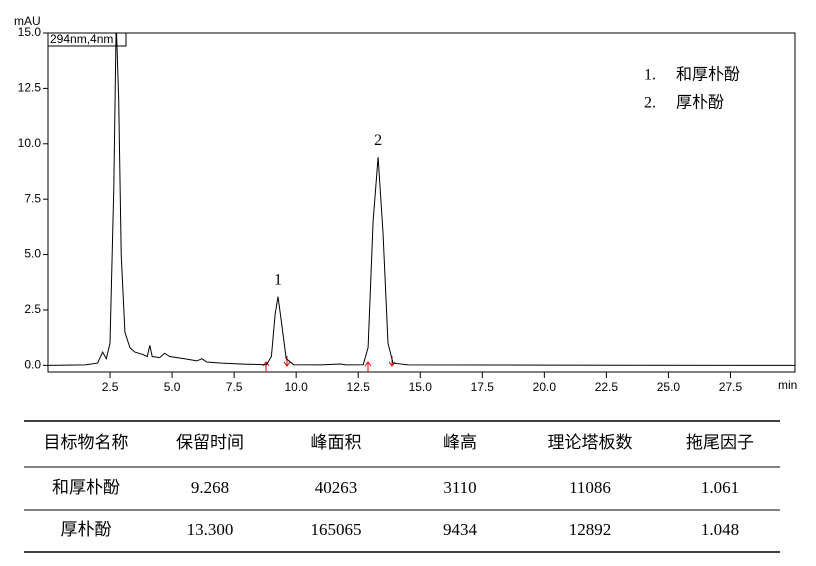 The height and width of the screenshot is (566, 816). Describe the element at coordinates (210, 442) in the screenshot. I see `table-header: 保留时间` at that location.